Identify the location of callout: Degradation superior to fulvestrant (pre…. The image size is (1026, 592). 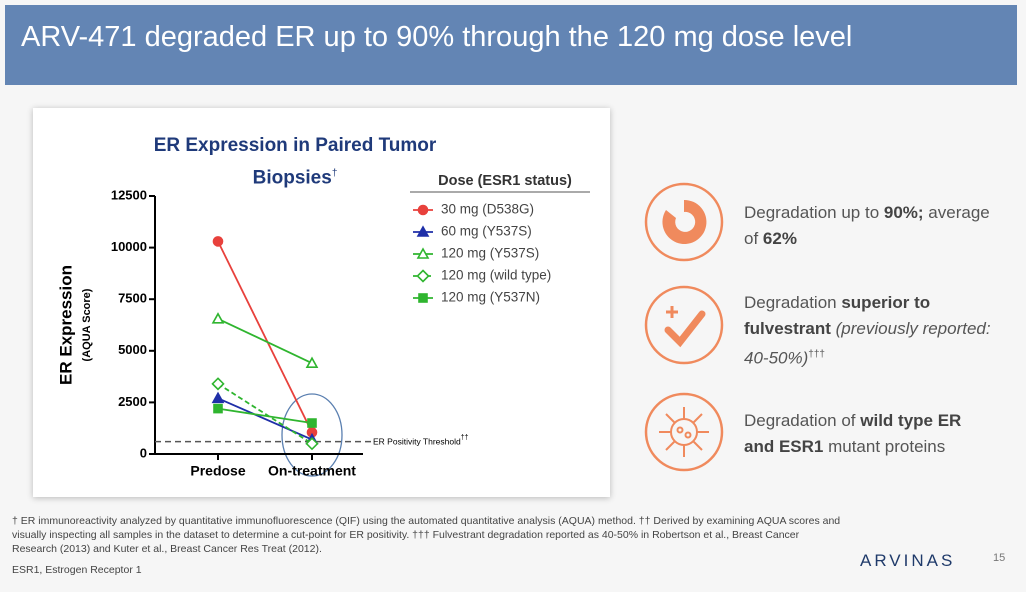
(869, 331).